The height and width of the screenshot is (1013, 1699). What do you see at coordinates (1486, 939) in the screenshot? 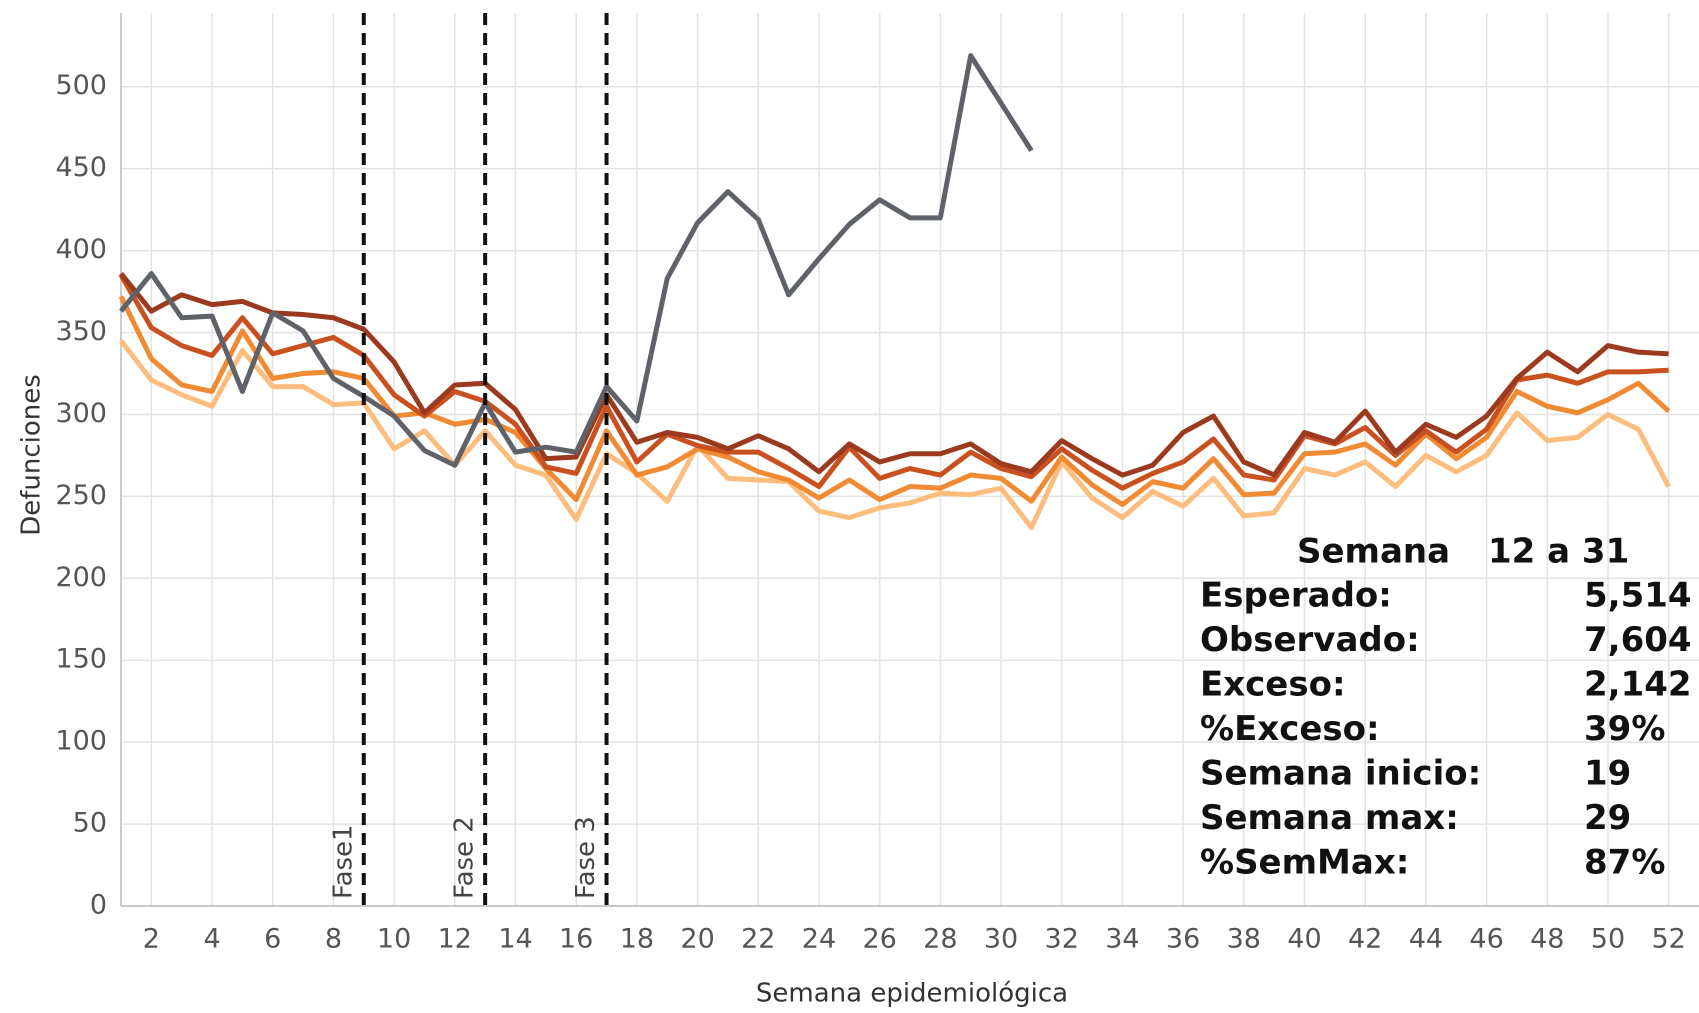
I see `x-tick-label: 46` at bounding box center [1486, 939].